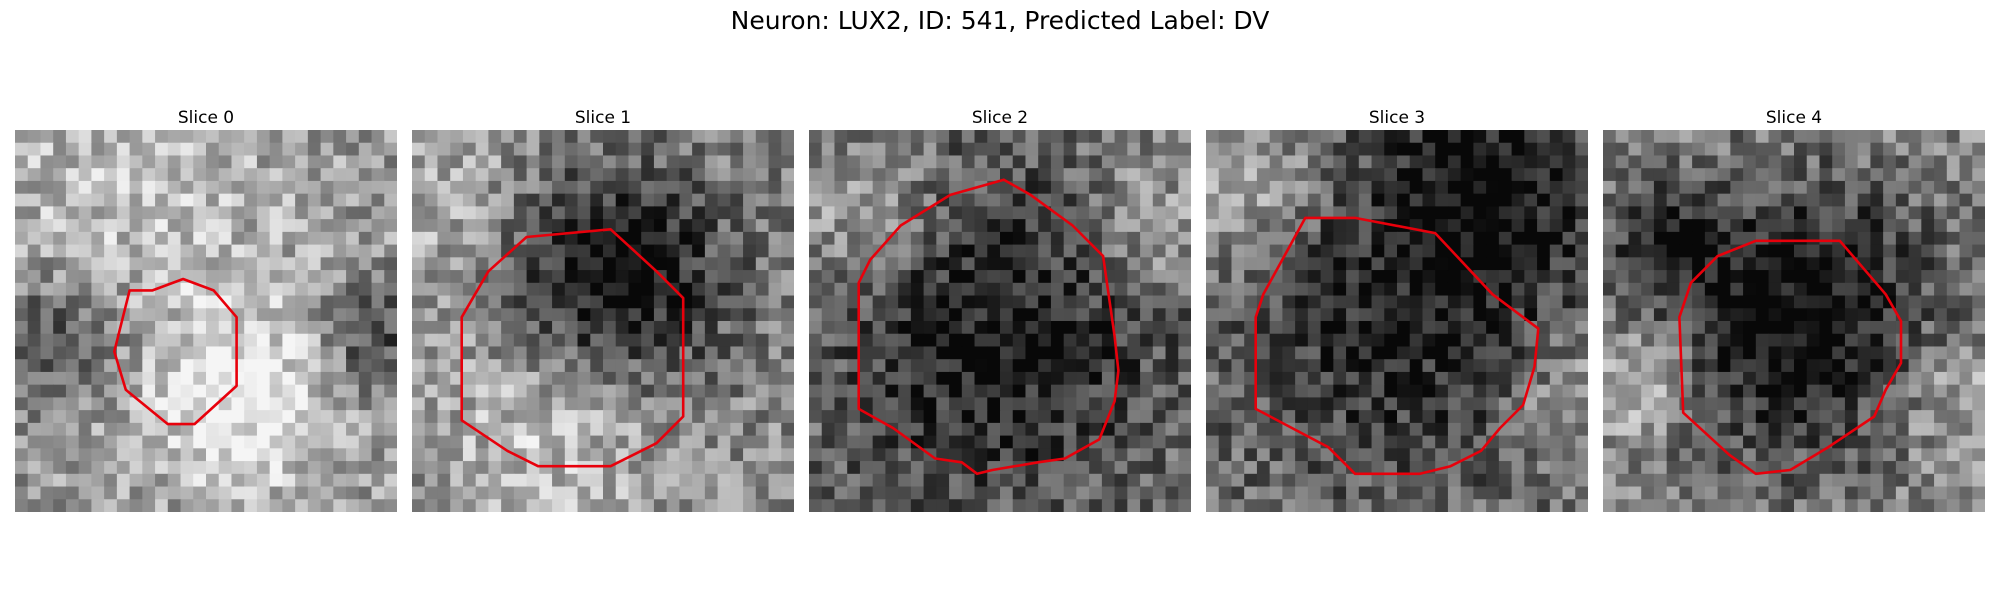 This screenshot has height=600, width=2000. Describe the element at coordinates (206, 118) in the screenshot. I see `slice-title: Slice 0` at that location.